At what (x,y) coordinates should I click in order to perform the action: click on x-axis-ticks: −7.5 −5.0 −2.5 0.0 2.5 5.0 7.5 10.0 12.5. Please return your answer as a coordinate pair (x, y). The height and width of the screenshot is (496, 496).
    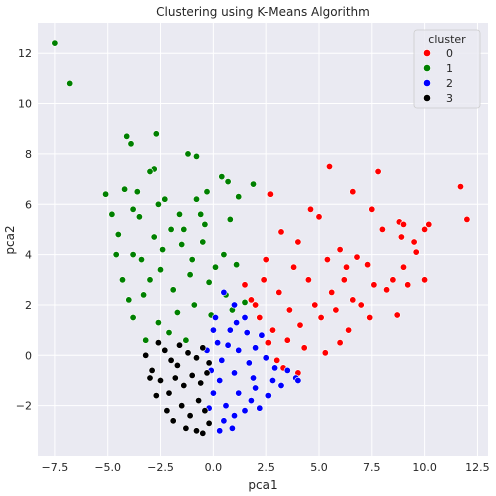
    Looking at the image, I should click on (266, 467).